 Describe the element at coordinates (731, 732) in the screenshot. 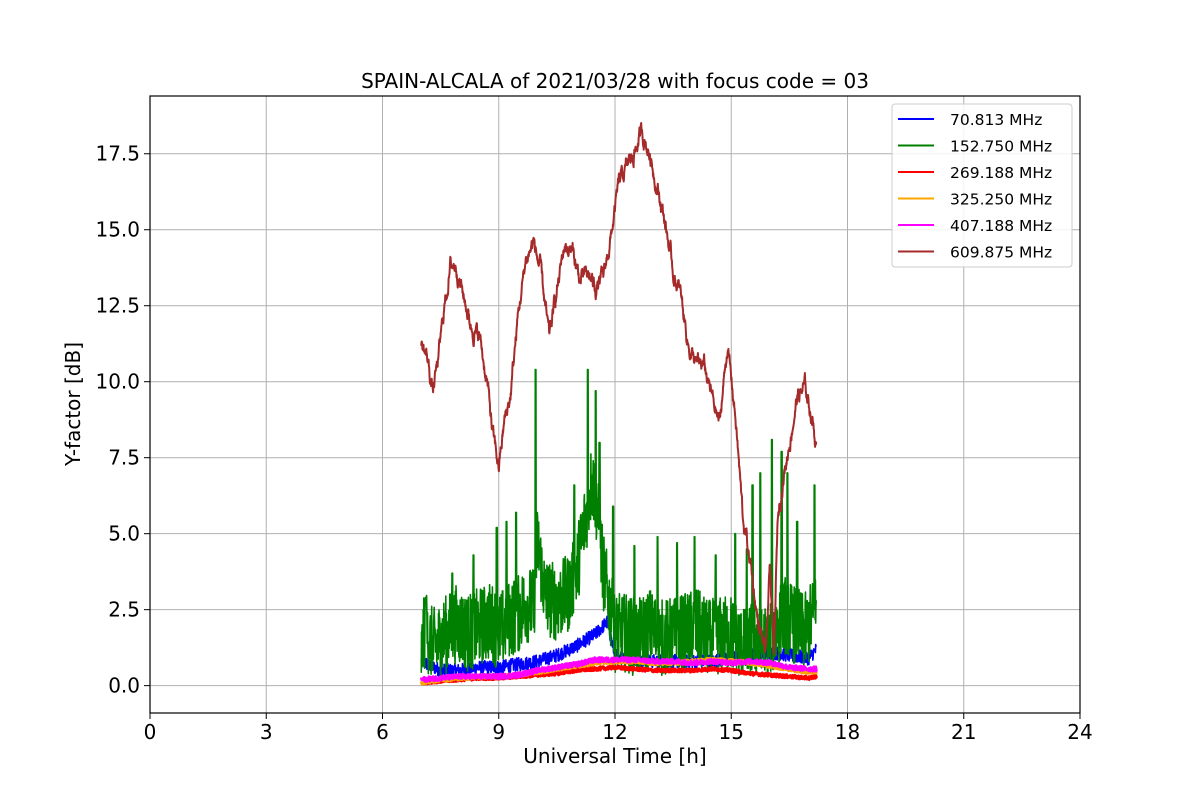

I see `x-tick-label: 15` at that location.